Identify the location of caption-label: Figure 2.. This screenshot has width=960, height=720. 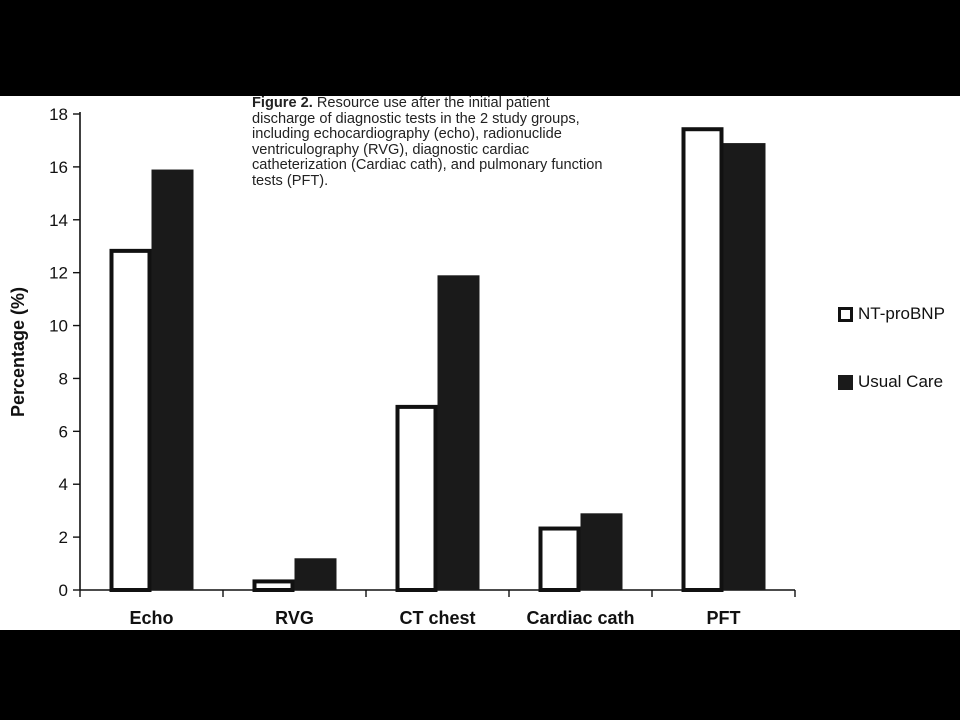
(282, 103).